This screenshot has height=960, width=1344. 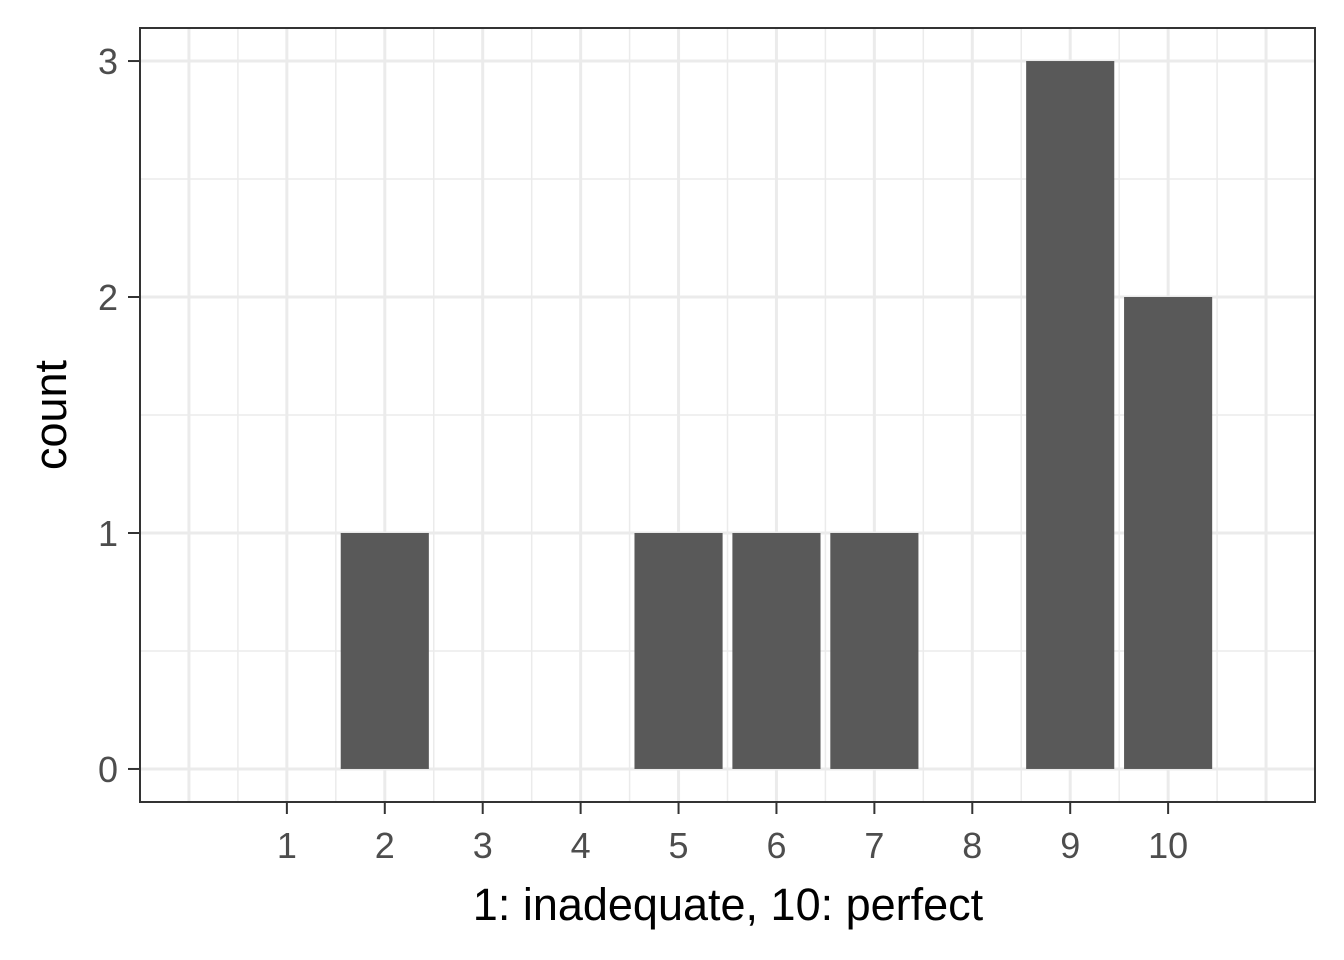 What do you see at coordinates (108, 769) in the screenshot?
I see `y-tick-label: 0` at bounding box center [108, 769].